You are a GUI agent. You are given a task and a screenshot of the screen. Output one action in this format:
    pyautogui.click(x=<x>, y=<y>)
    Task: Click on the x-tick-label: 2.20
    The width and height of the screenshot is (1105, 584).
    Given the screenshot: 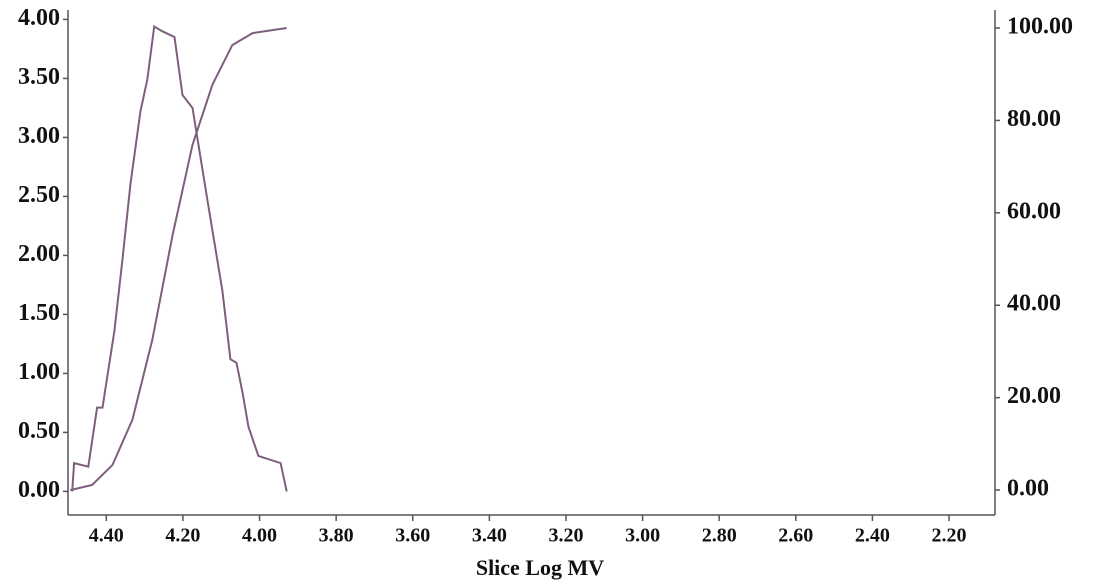 What is the action you would take?
    pyautogui.click(x=949, y=536)
    